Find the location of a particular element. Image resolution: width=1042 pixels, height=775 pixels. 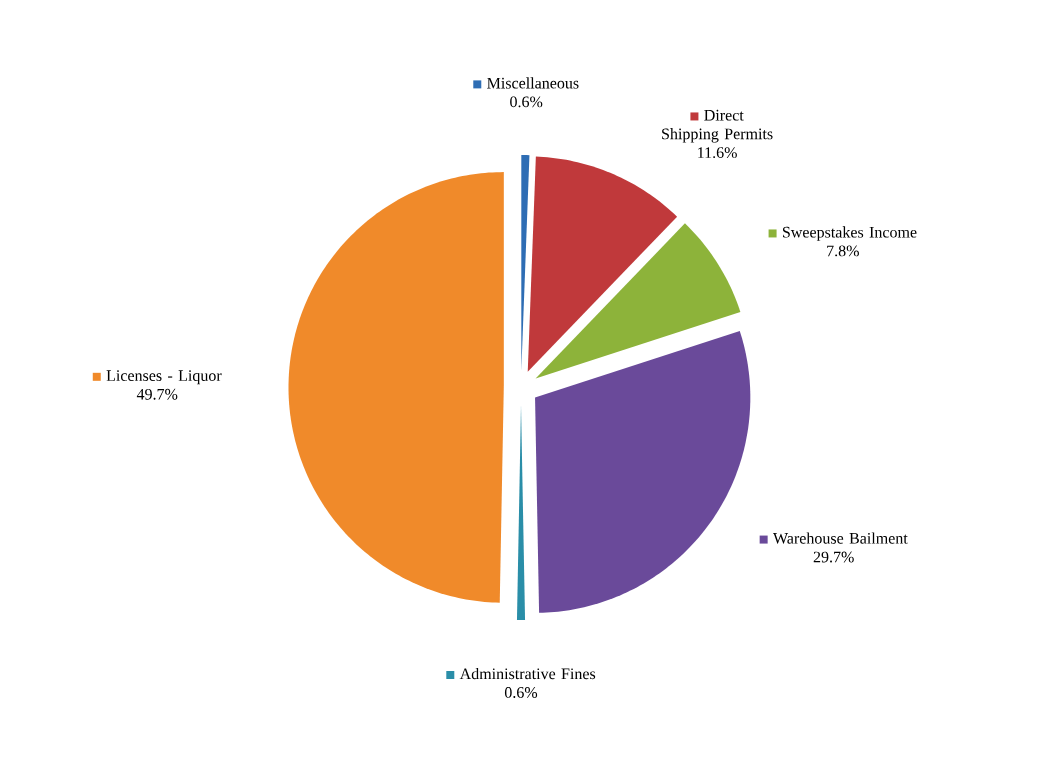

data-label: 11.6% is located at coordinates (717, 152).